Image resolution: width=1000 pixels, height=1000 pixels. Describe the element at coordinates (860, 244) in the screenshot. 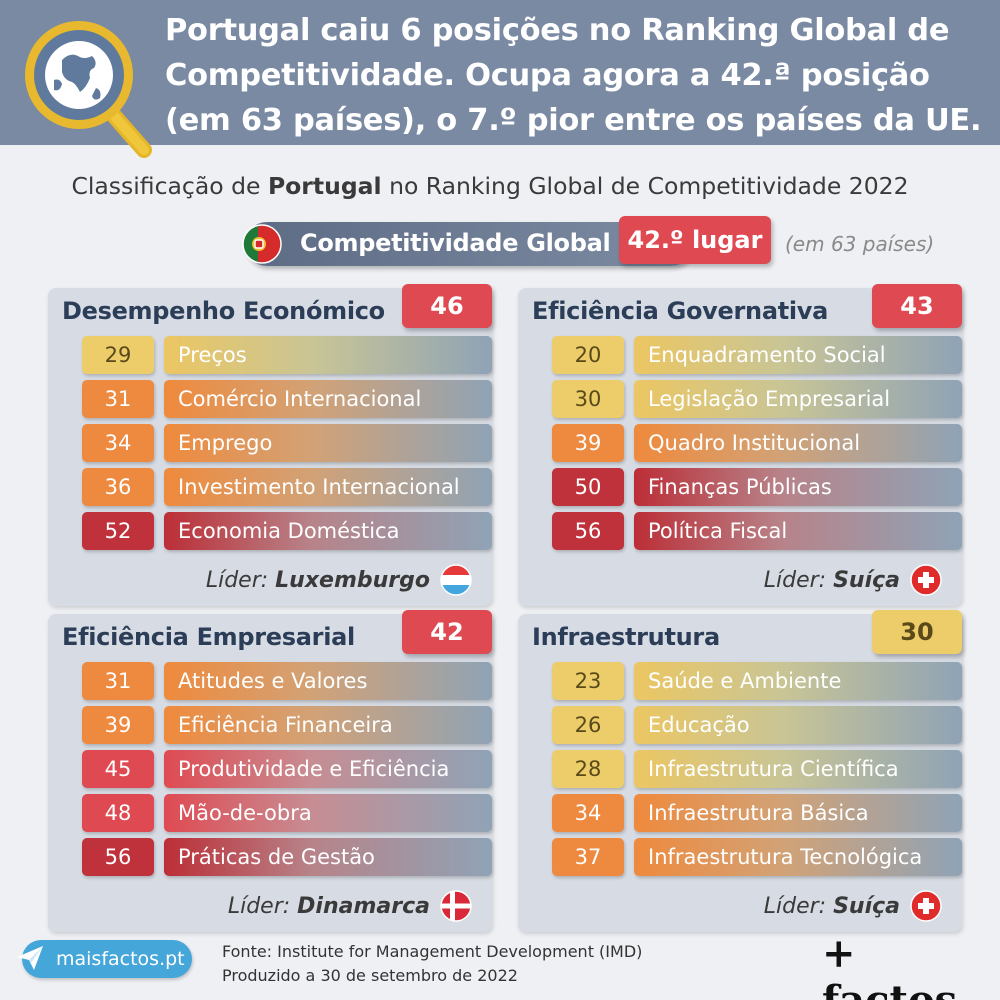

I see `global-note: (em 63 países)` at that location.